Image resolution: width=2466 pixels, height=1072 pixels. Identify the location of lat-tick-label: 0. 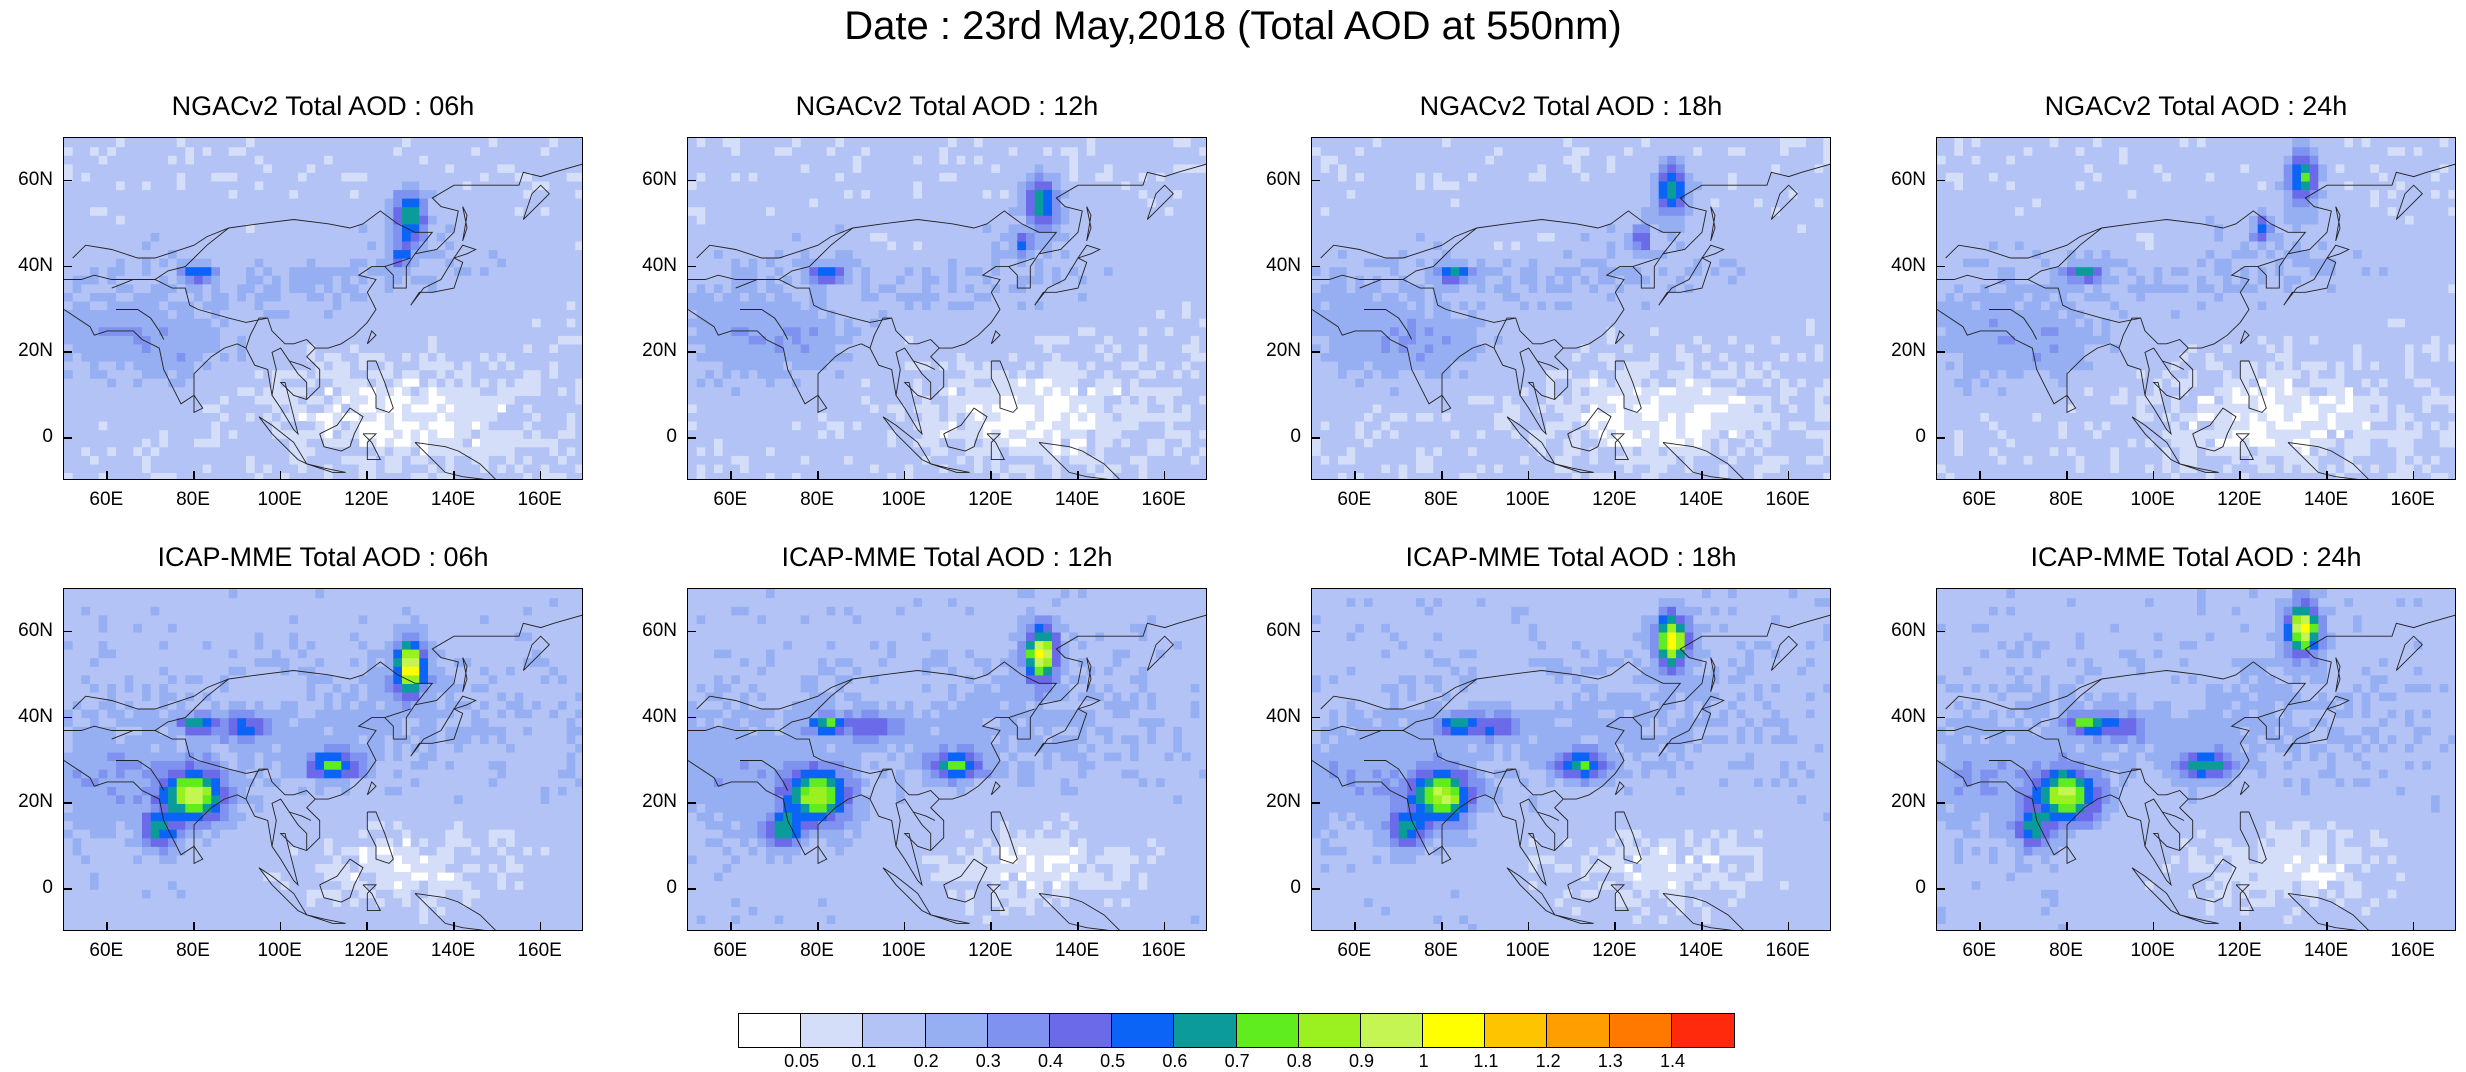
(1896, 888).